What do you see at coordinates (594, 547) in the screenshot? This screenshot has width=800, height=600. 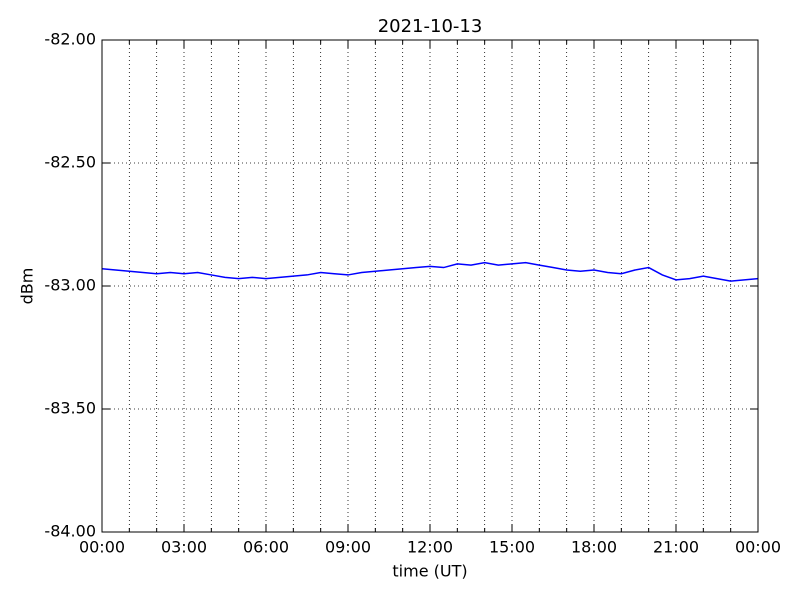 I see `x-tick-label: 18:00` at bounding box center [594, 547].